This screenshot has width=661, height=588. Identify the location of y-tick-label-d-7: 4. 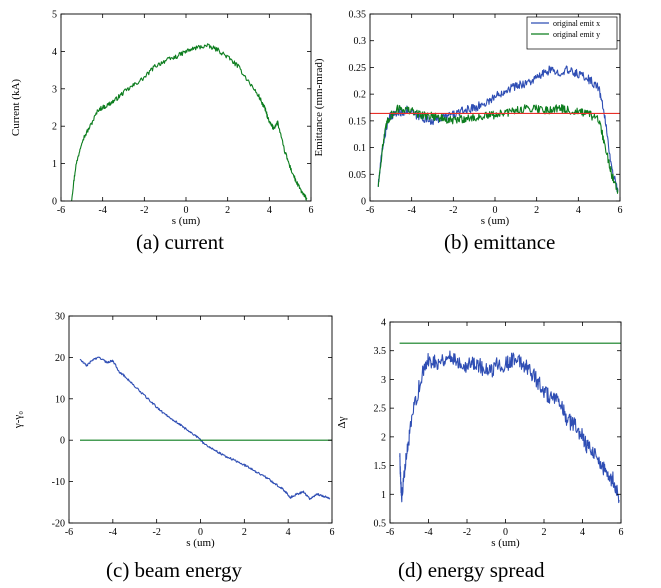
(383, 323).